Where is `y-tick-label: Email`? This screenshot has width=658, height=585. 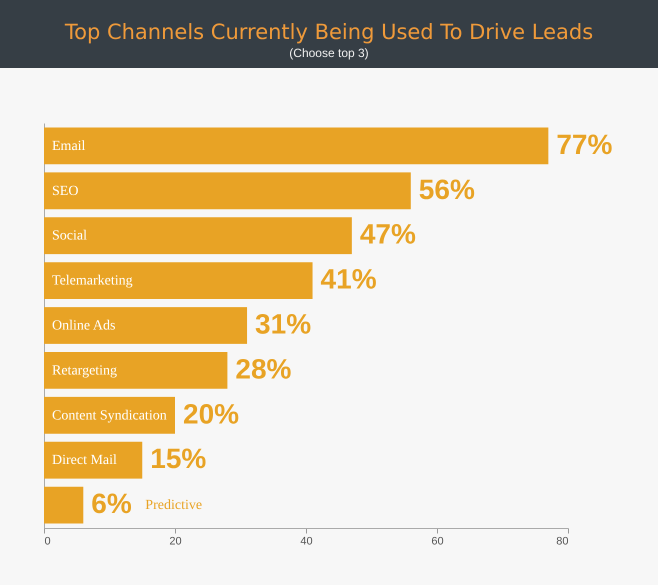
y-tick-label: Email is located at coordinates (69, 146).